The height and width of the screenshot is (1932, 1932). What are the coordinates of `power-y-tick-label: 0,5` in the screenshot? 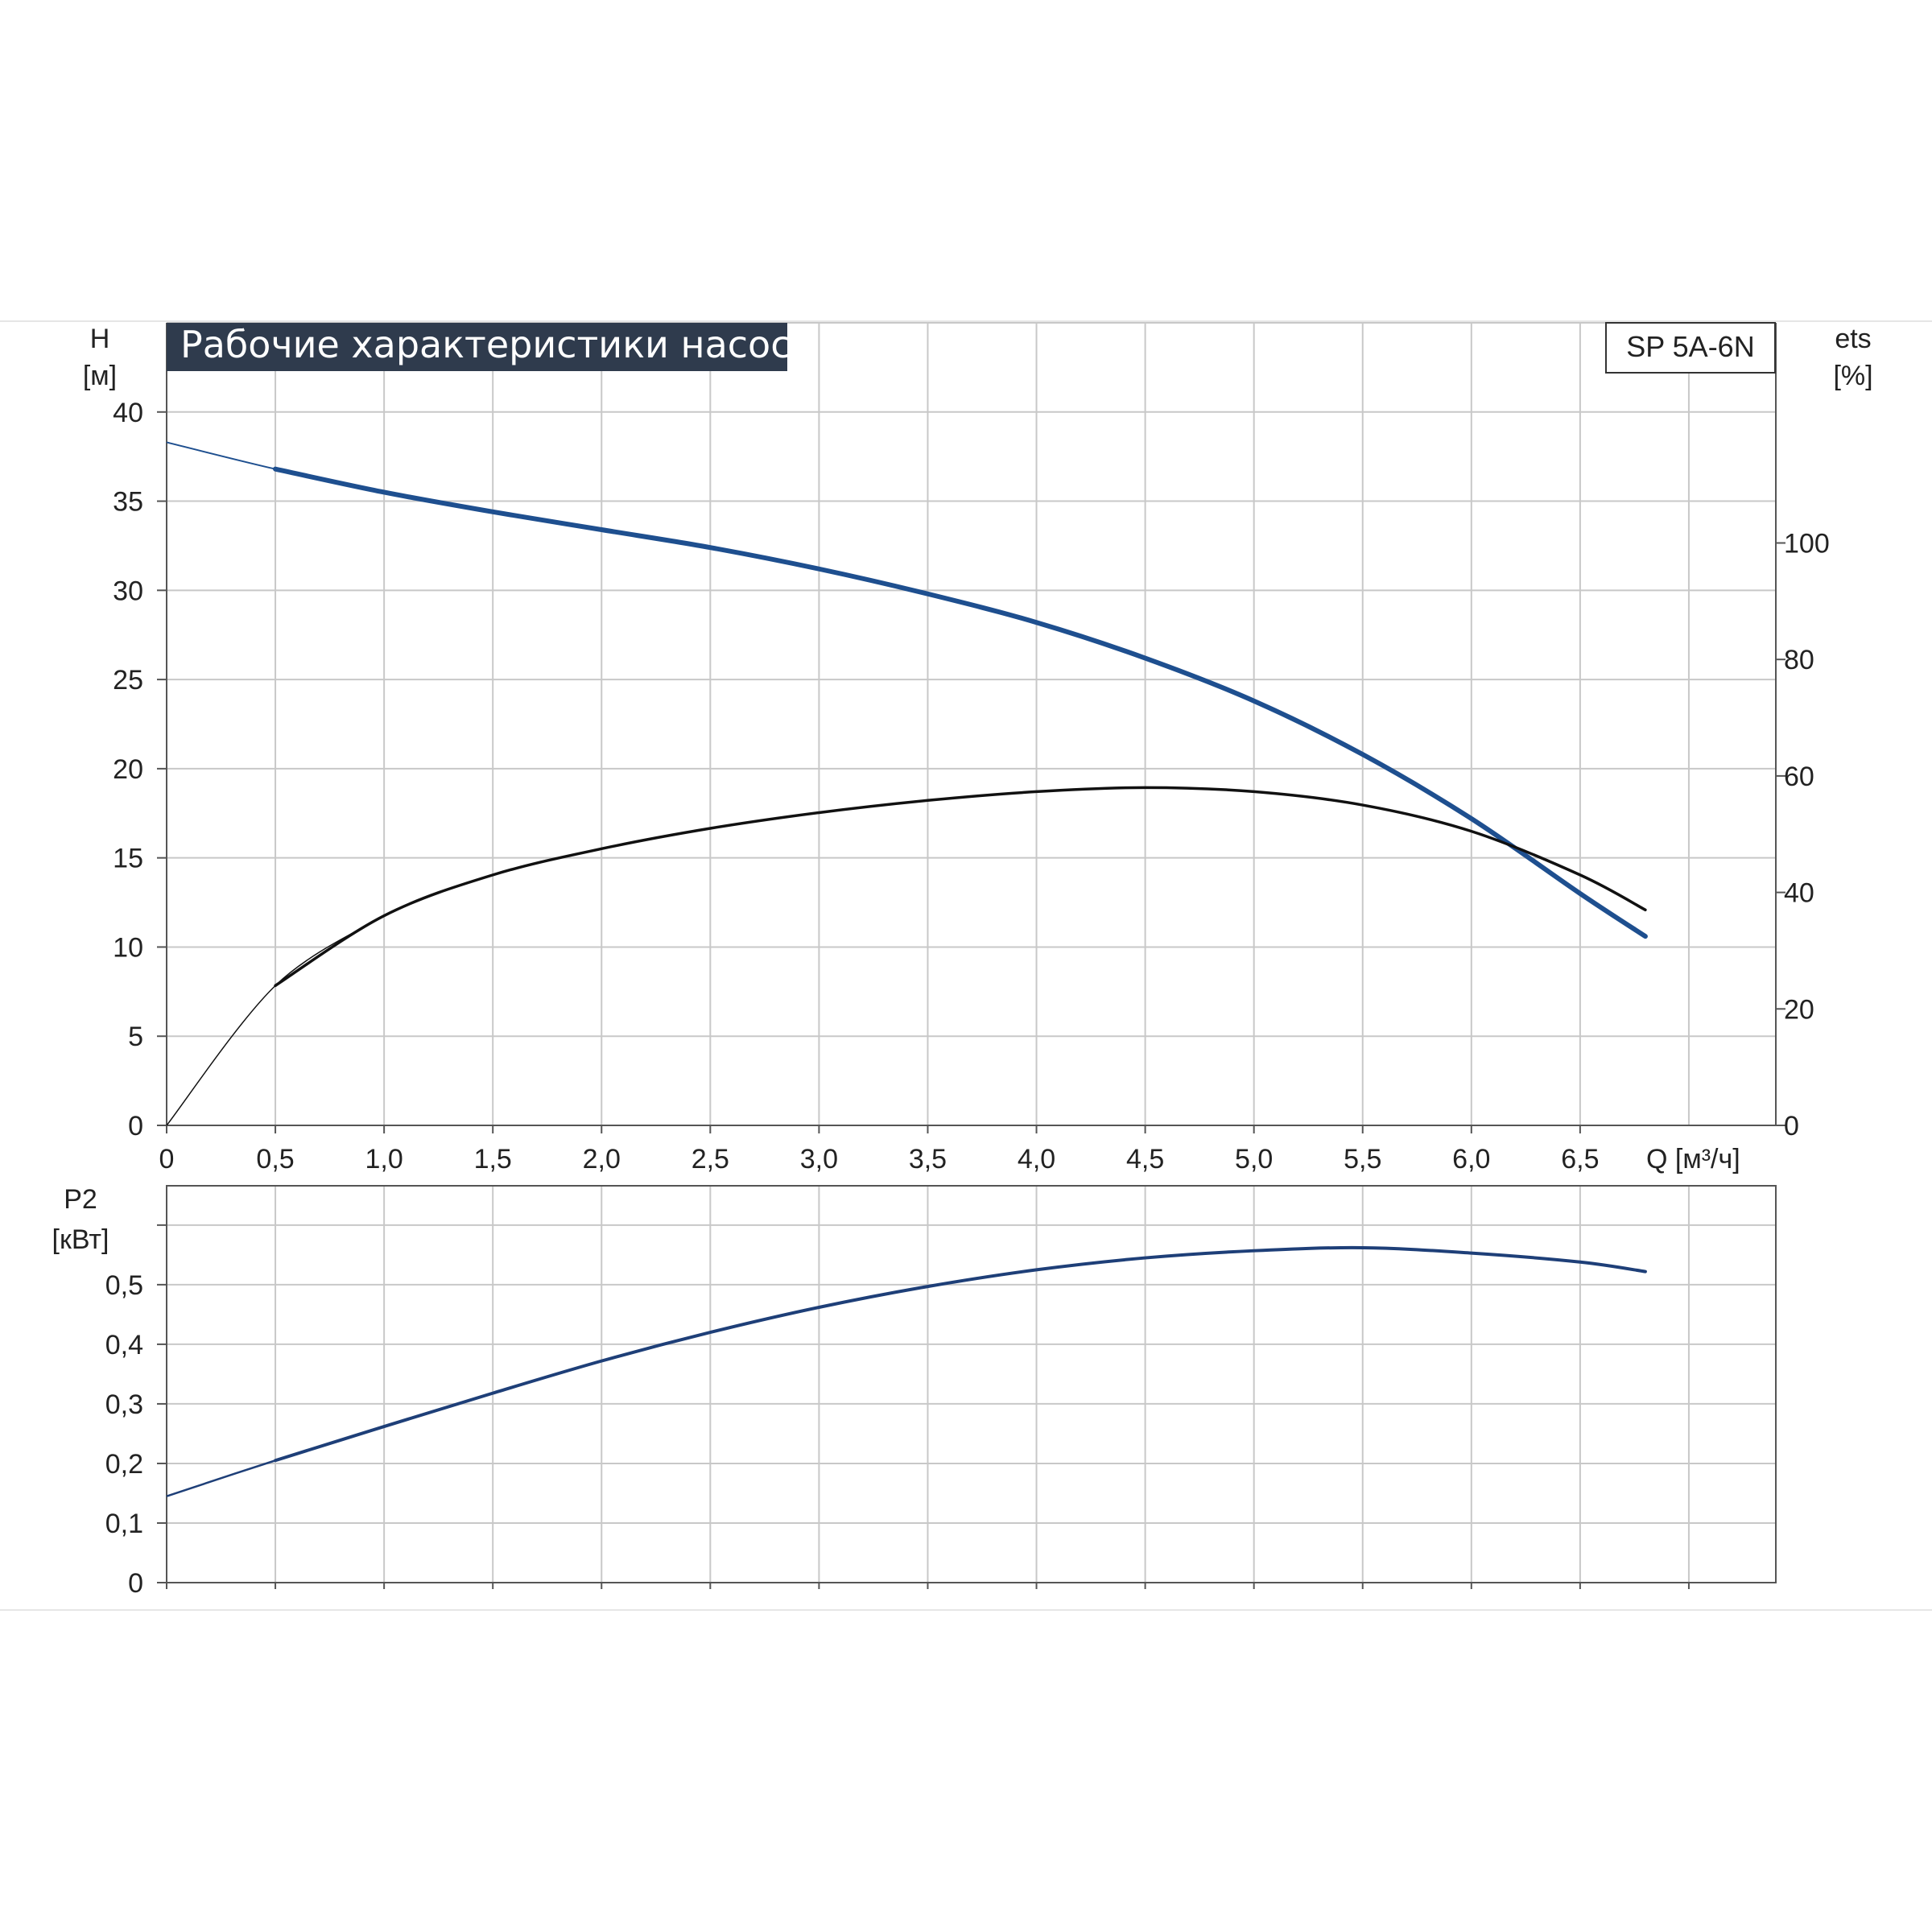 It's located at (124, 1285).